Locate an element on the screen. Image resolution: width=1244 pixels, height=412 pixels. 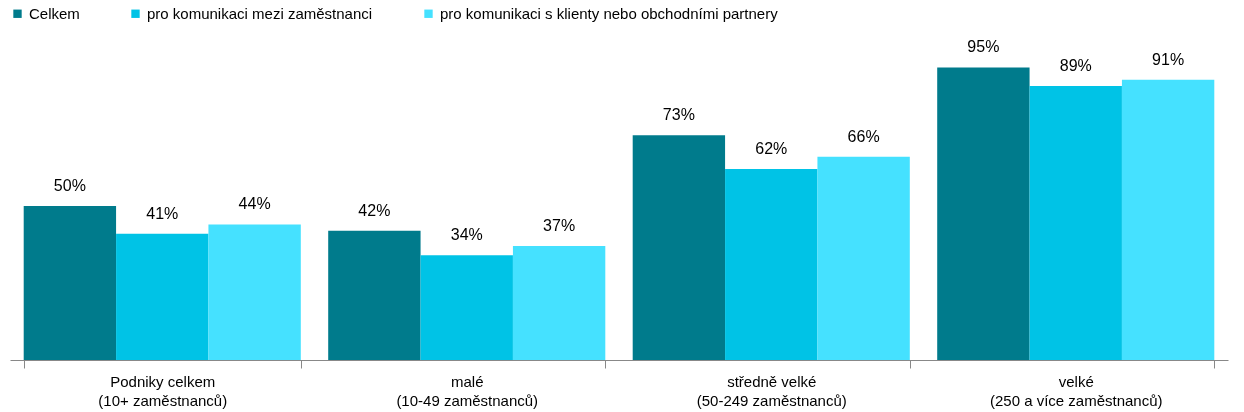
data-label: 73% is located at coordinates (678, 115).